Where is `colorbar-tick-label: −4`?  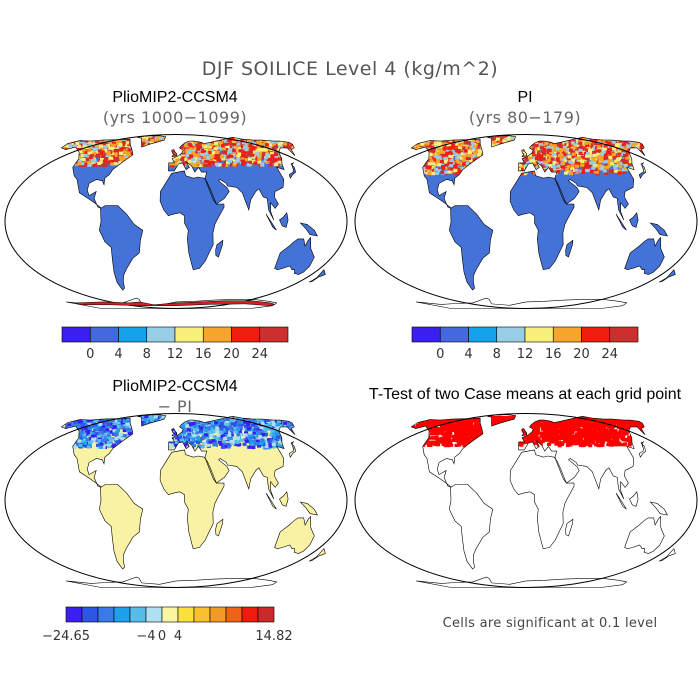 colorbar-tick-label: −4 is located at coordinates (145, 636).